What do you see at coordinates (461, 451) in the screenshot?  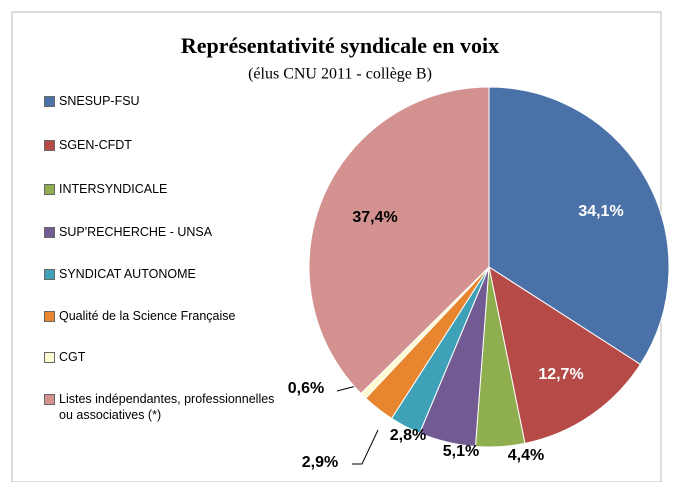 I see `data-label: 5,1%` at bounding box center [461, 451].